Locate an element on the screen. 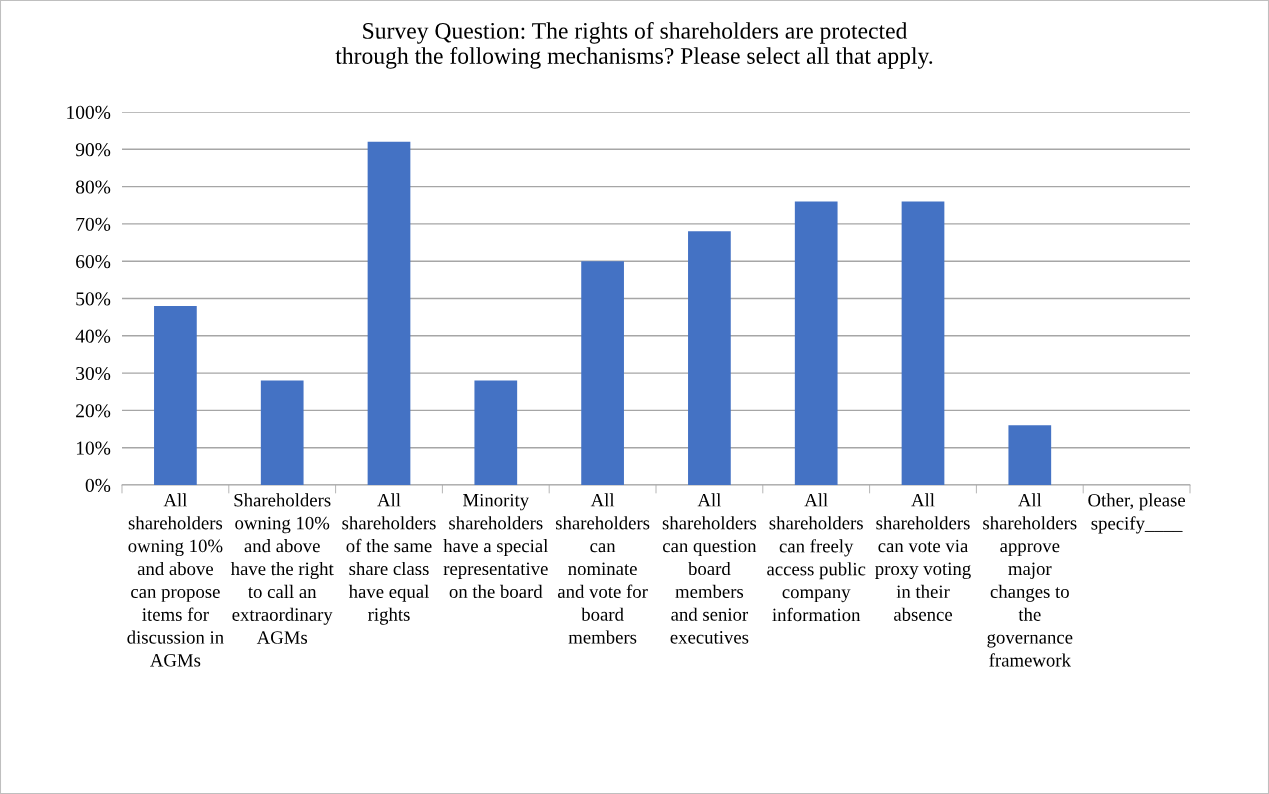 This screenshot has height=794, width=1269. y-tick-label: 20% is located at coordinates (93, 411).